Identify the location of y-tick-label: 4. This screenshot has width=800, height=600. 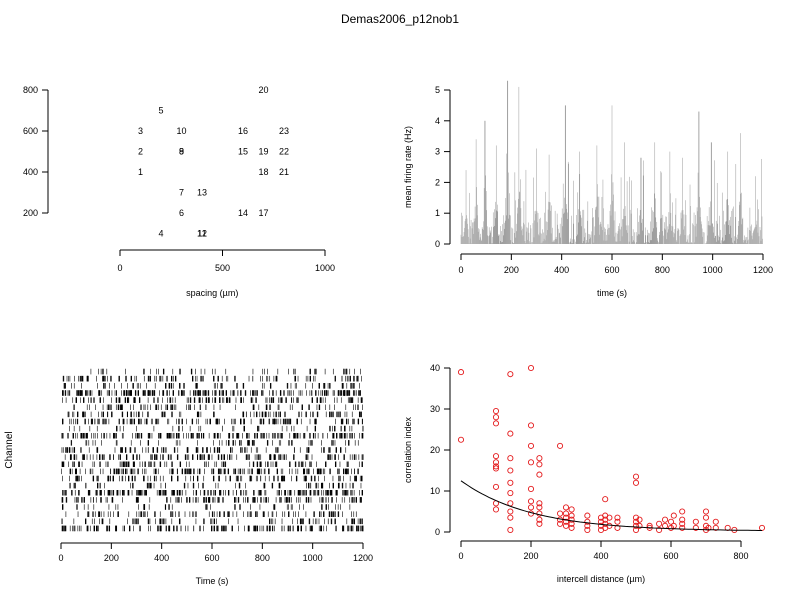
(437, 121).